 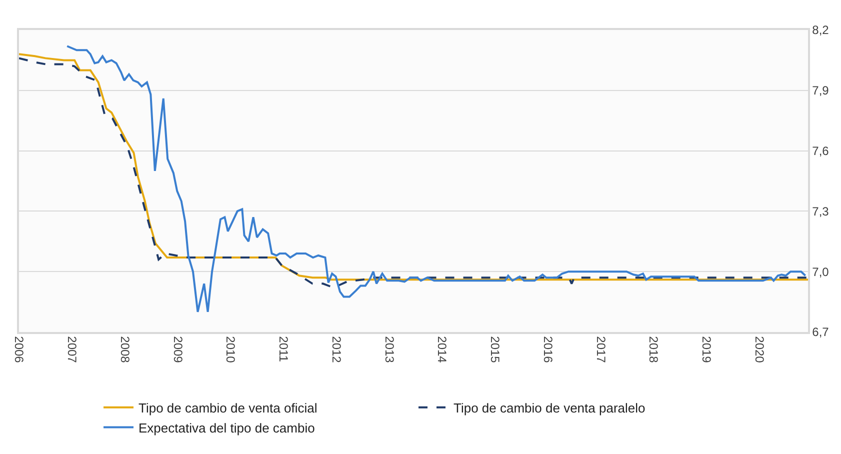 I want to click on legend-label: Tipo de cambio de venta oficial, so click(x=228, y=408).